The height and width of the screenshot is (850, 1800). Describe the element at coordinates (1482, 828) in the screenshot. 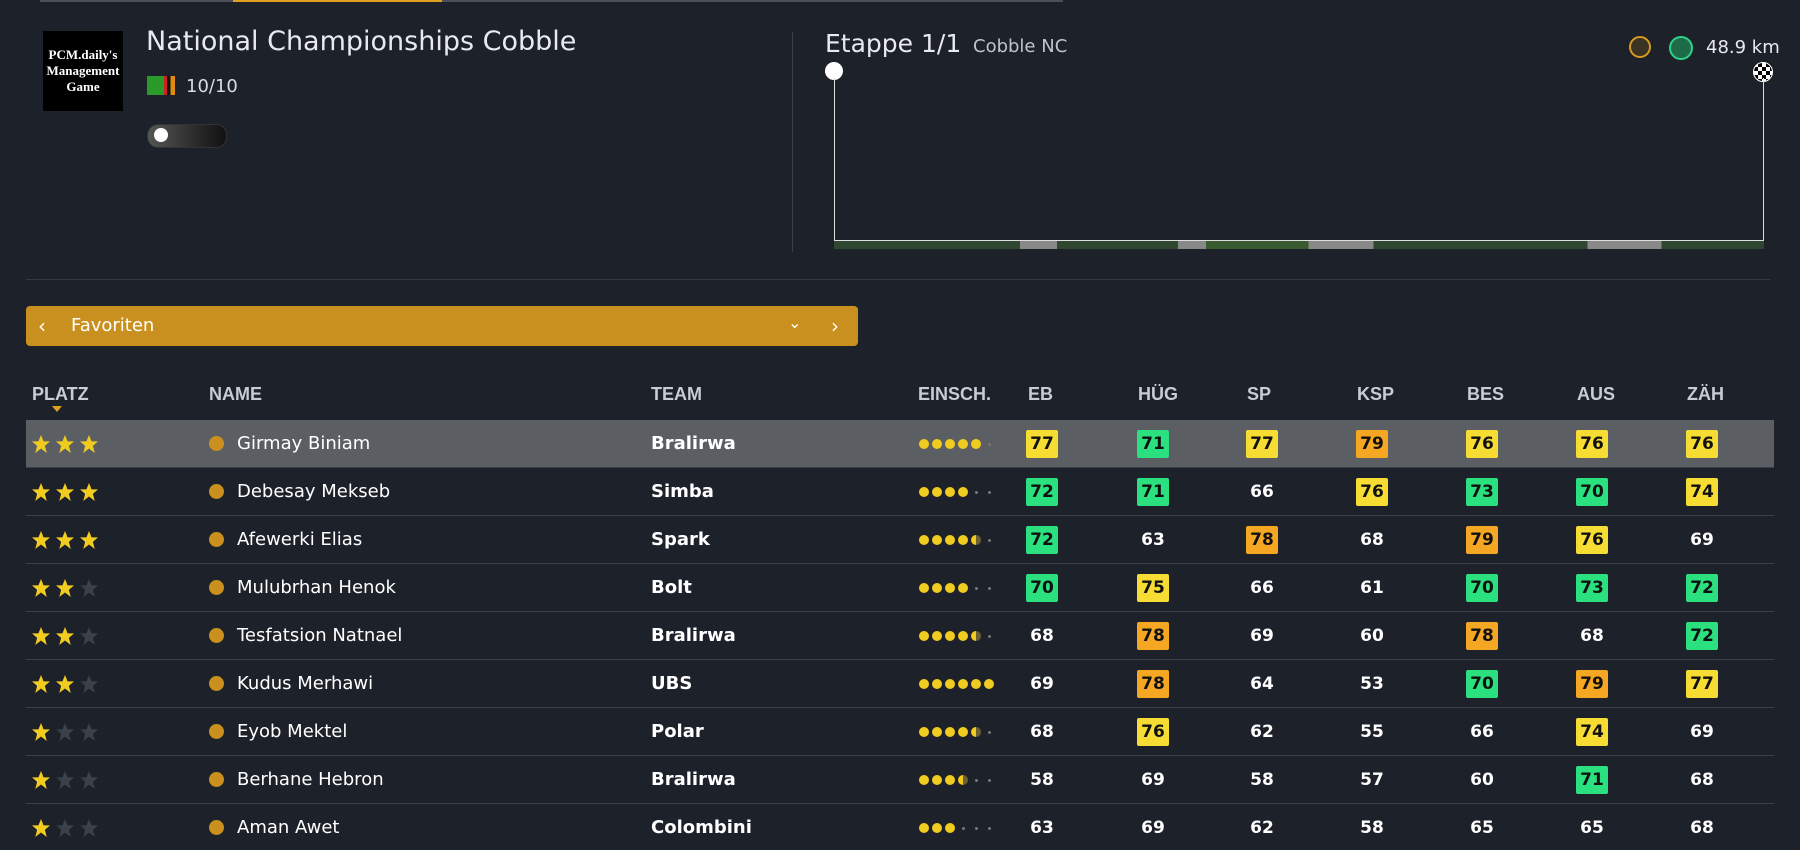

I see `stat-cell: 65` at that location.